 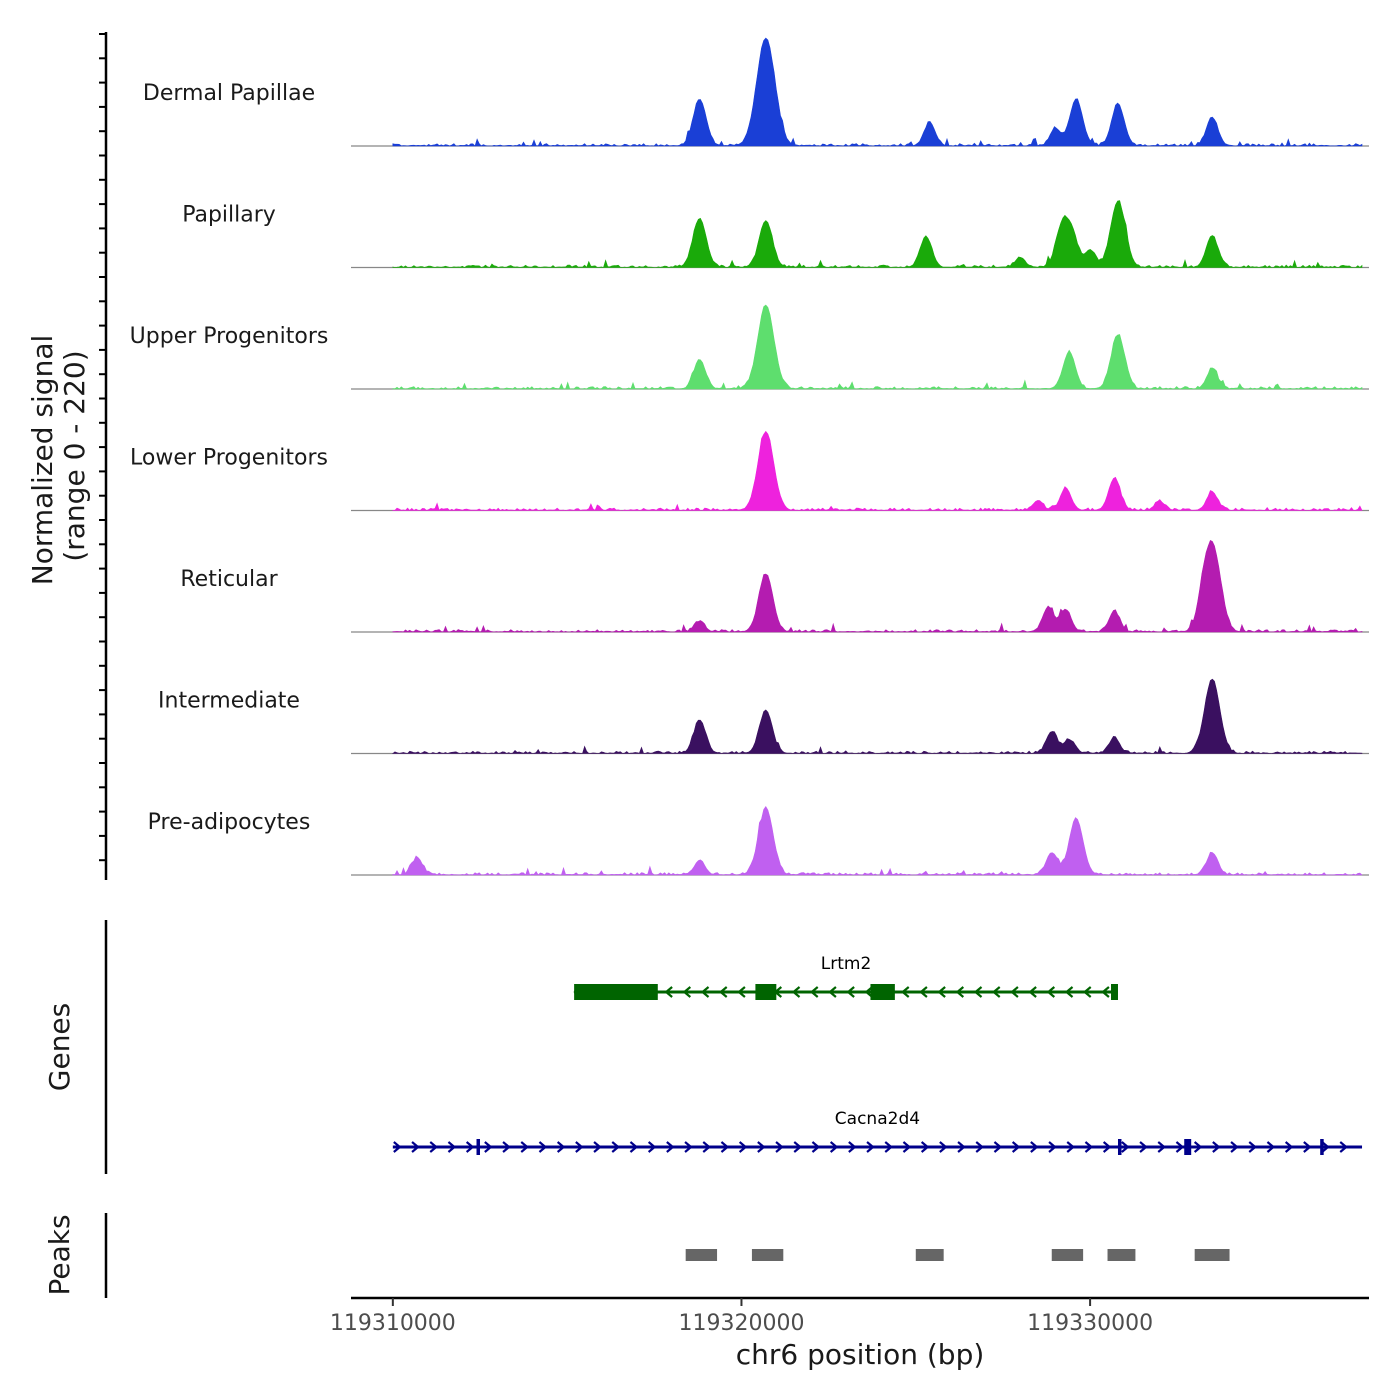 I want to click on track-label: Intermediate, so click(x=229, y=701).